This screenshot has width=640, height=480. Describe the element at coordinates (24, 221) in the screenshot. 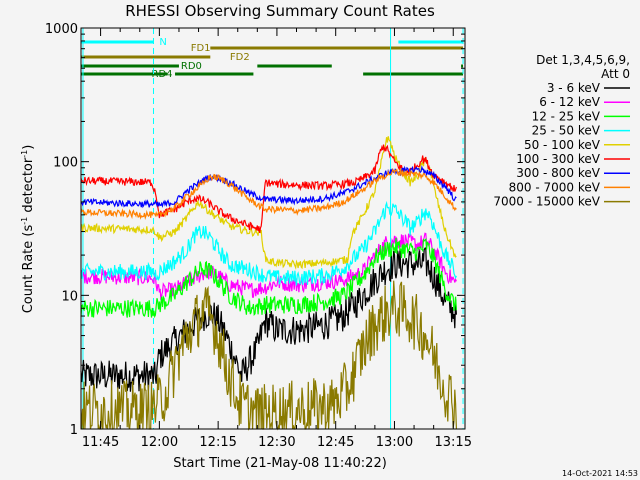

I see `y-axis-label-sup1: -1` at that location.